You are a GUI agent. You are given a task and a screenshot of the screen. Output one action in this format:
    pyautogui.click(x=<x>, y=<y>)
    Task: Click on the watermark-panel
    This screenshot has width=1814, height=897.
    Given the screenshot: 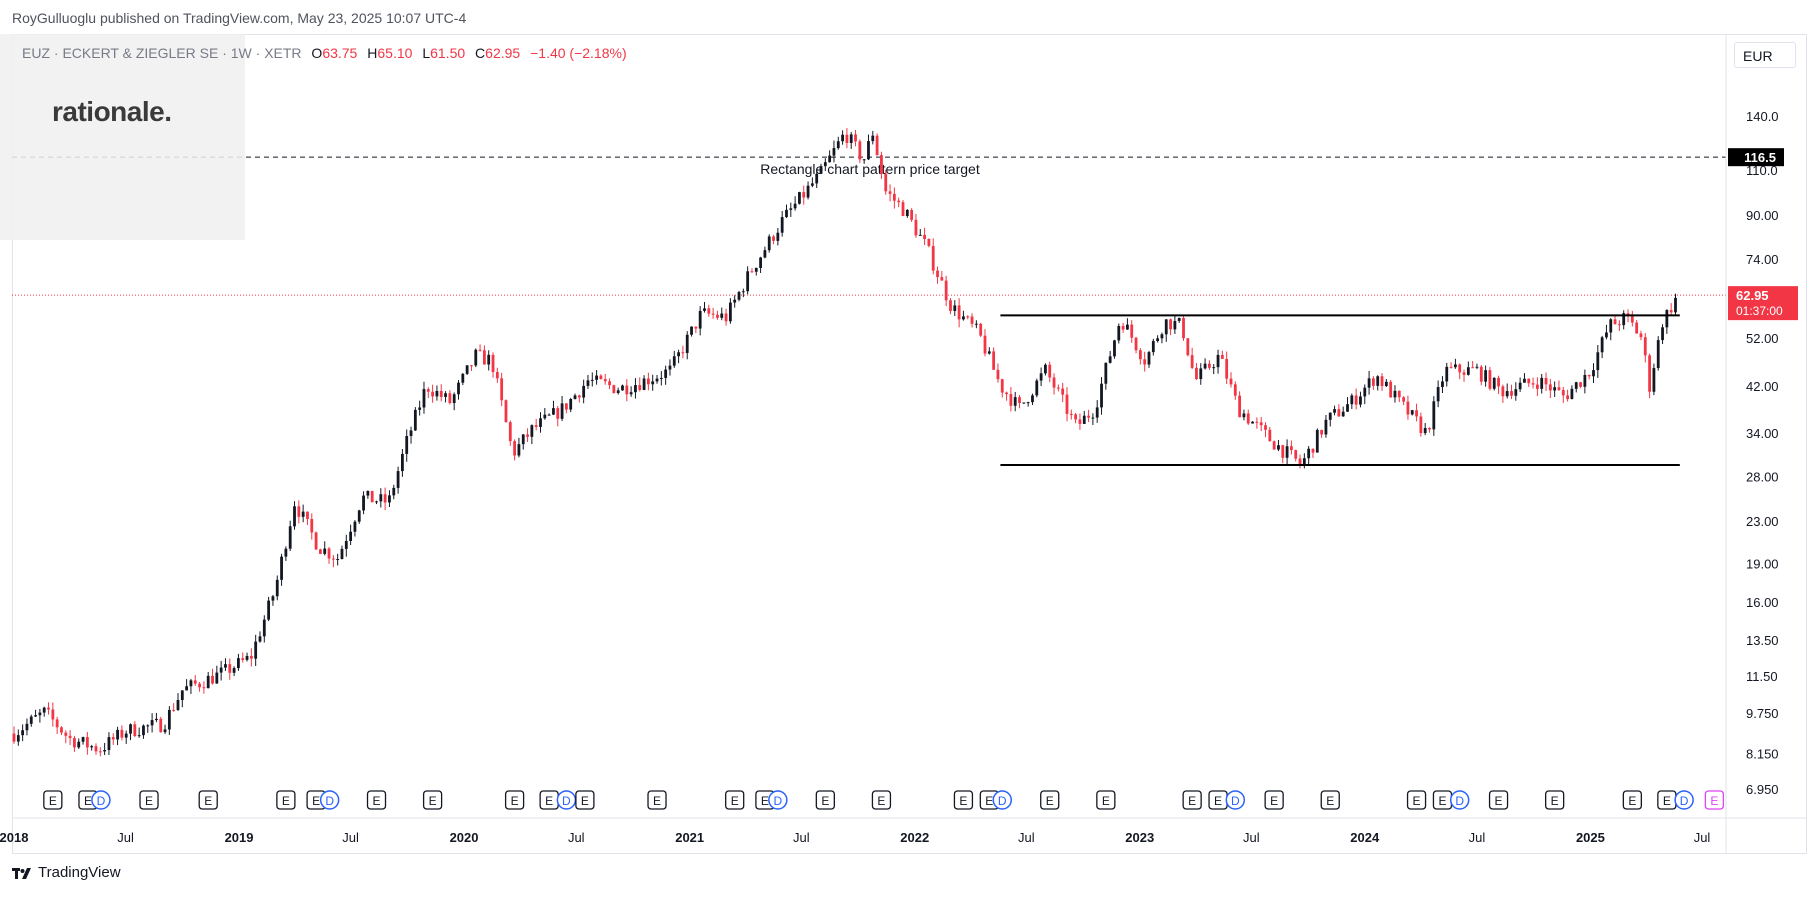 What is the action you would take?
    pyautogui.click(x=122, y=137)
    